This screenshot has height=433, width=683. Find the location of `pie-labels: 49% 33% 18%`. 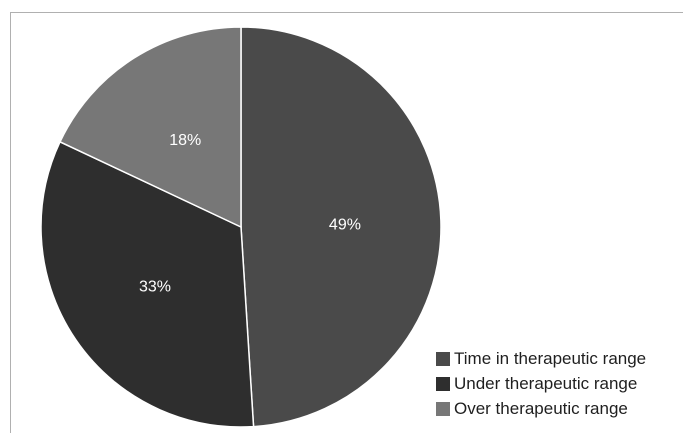

pie-labels: 49% 33% 18% is located at coordinates (250, 213).